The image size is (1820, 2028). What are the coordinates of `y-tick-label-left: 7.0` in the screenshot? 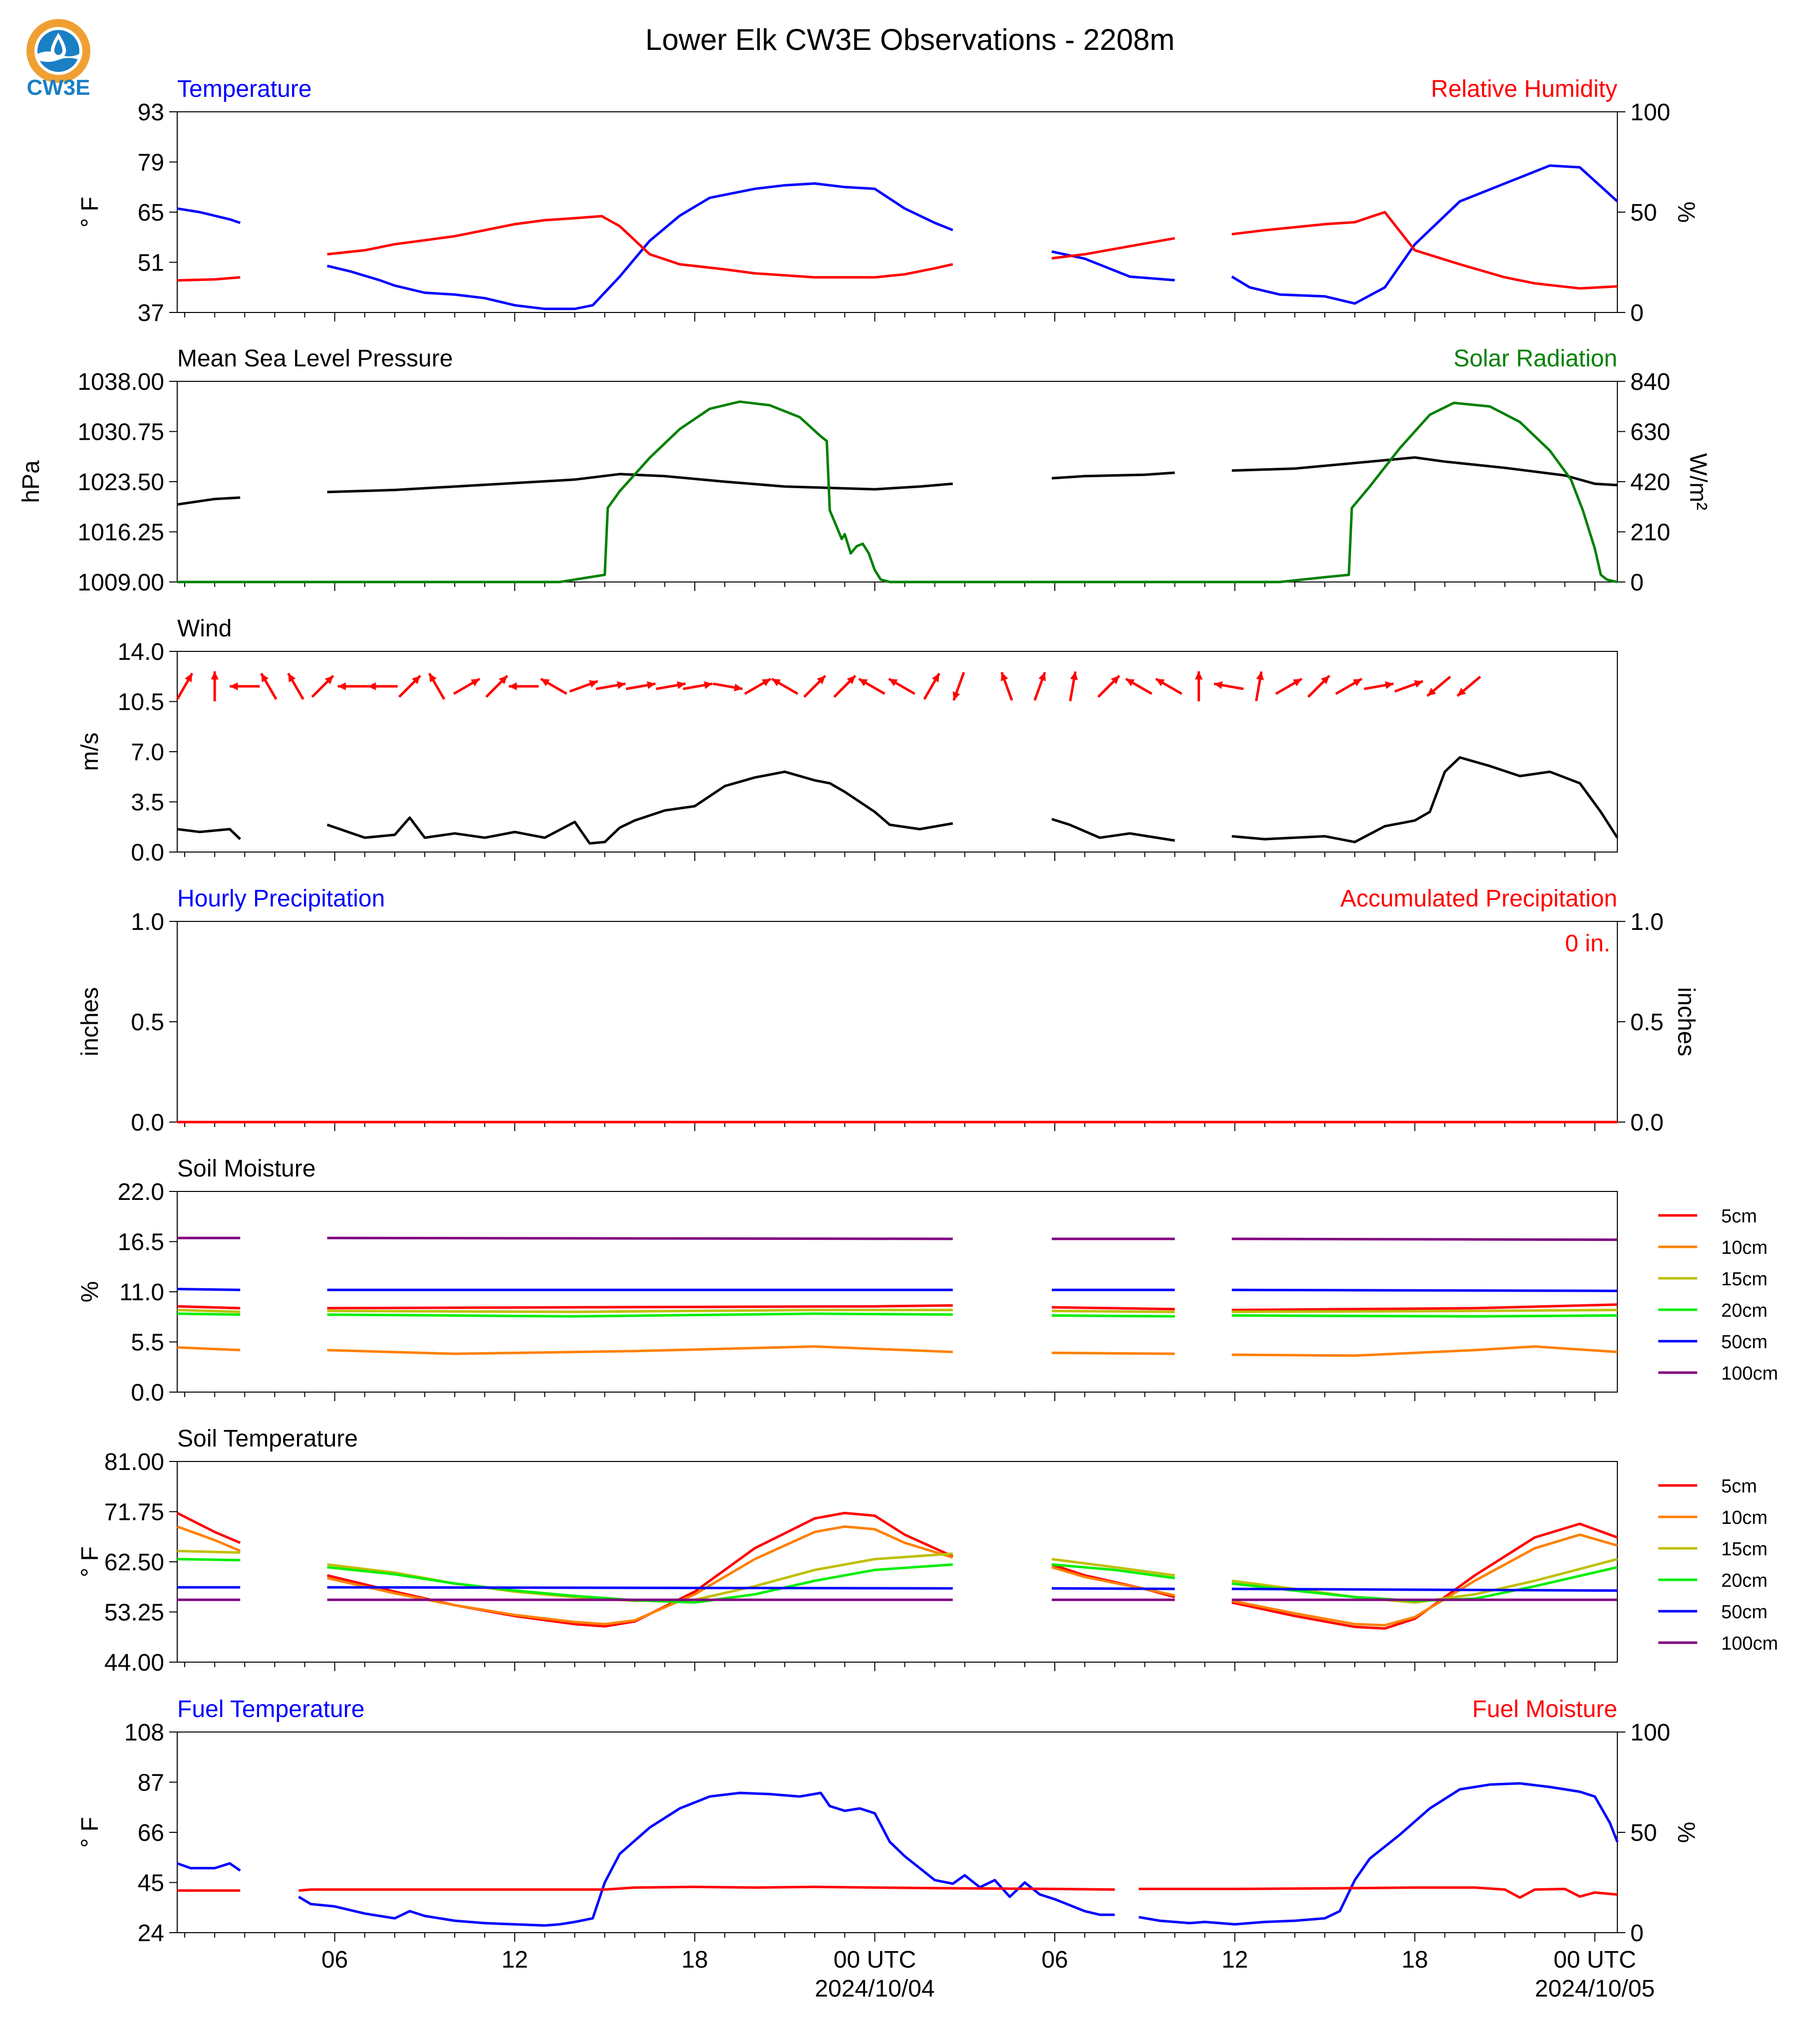 It's located at (147, 752).